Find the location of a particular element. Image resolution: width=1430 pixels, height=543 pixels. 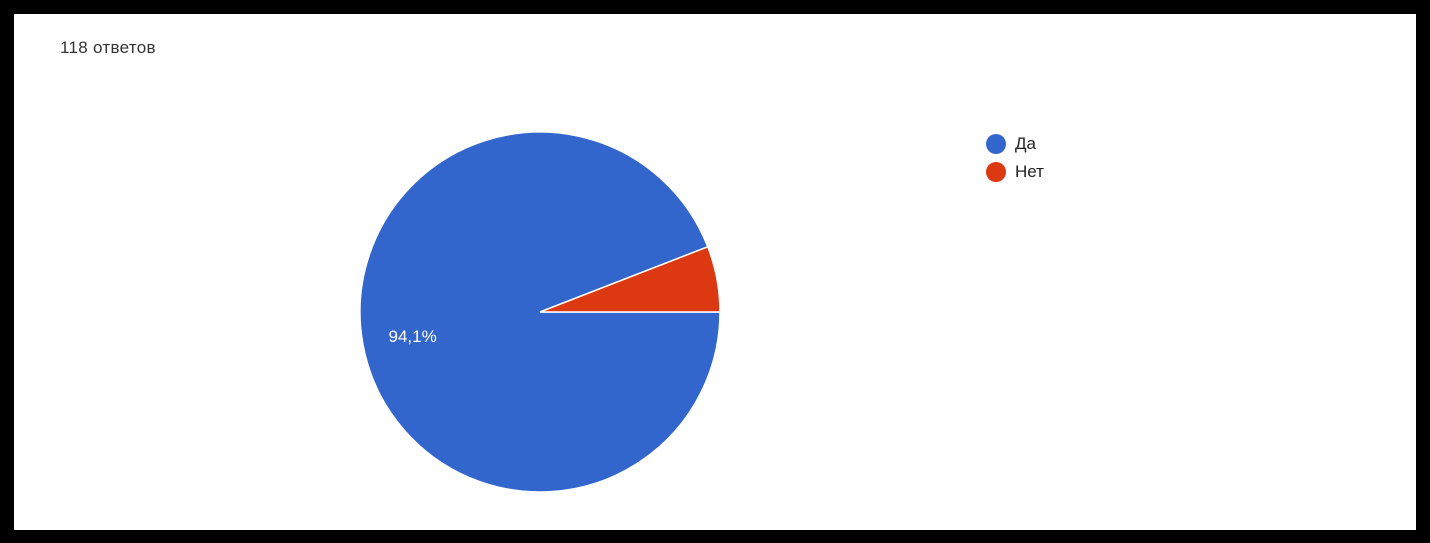

chart-legend: Да Нет is located at coordinates (1015, 159).